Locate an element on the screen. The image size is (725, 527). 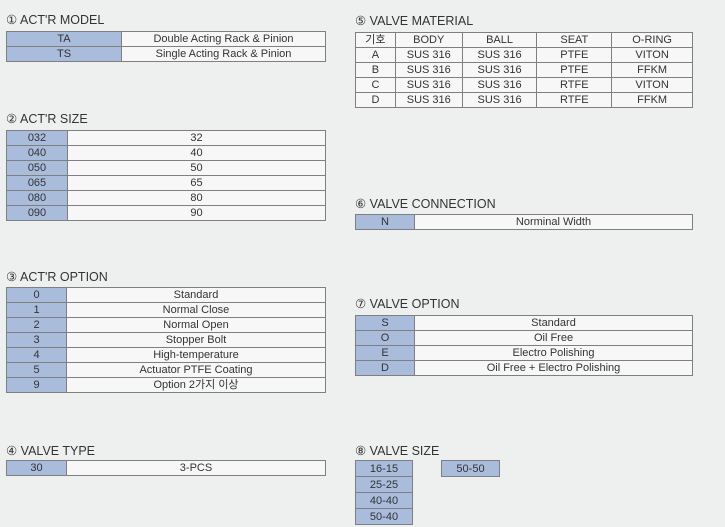
option-row: 9 Option 2가지 이상 is located at coordinates (166, 385).